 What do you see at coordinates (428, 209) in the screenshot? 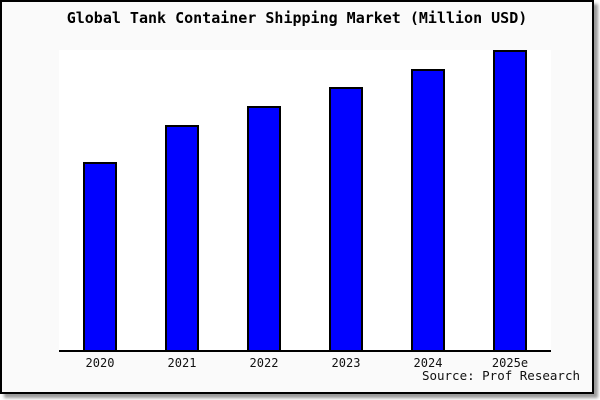
I see `bar-2024` at bounding box center [428, 209].